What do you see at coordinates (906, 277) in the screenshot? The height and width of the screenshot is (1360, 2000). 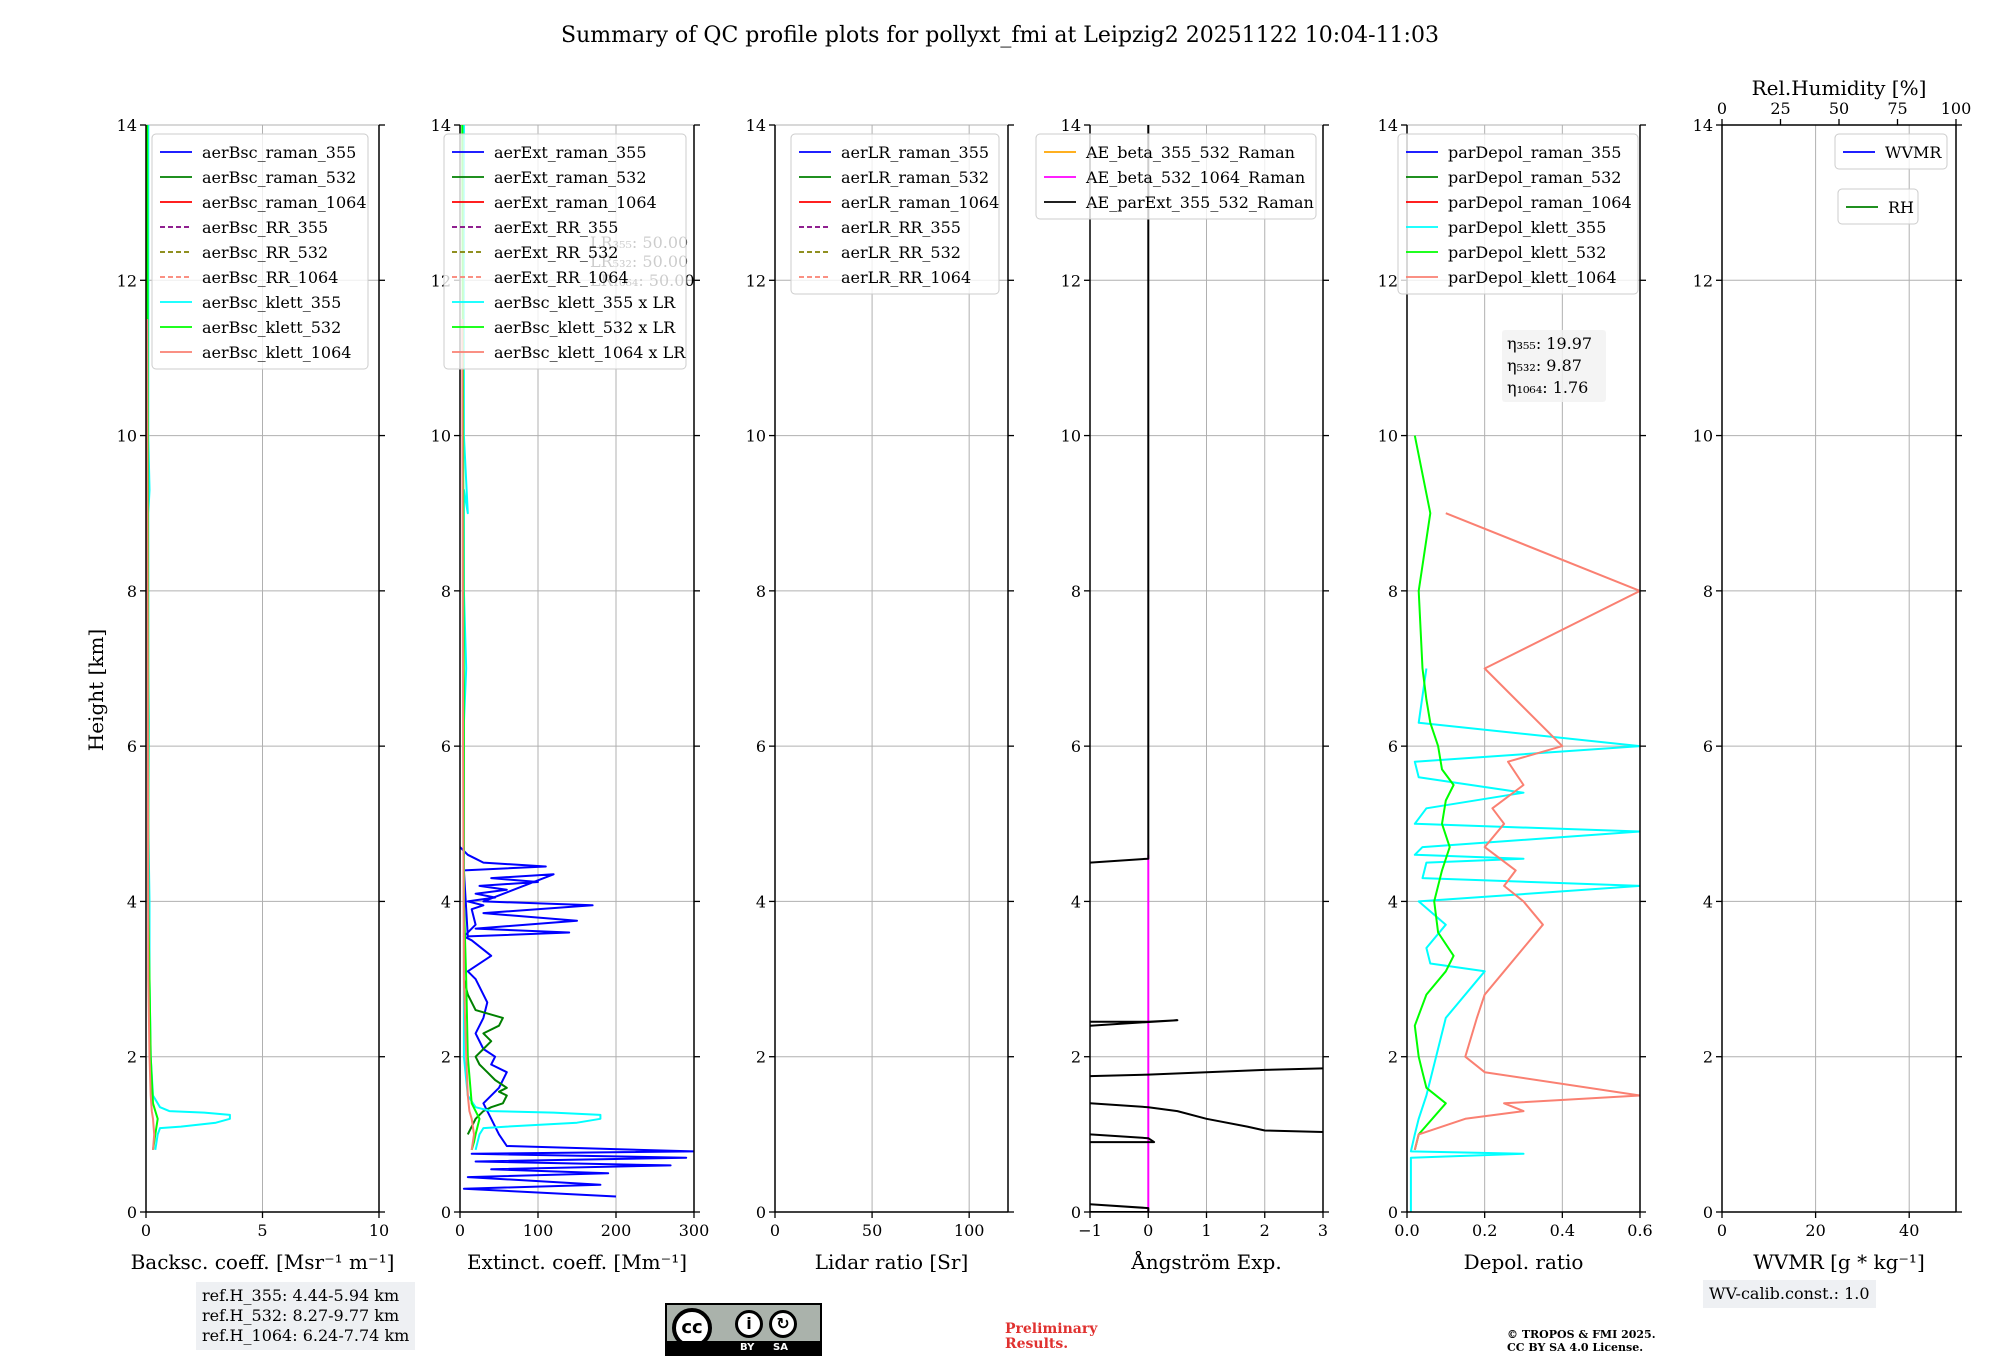 I see `legend-label: aerLR_RR_1064` at bounding box center [906, 277].